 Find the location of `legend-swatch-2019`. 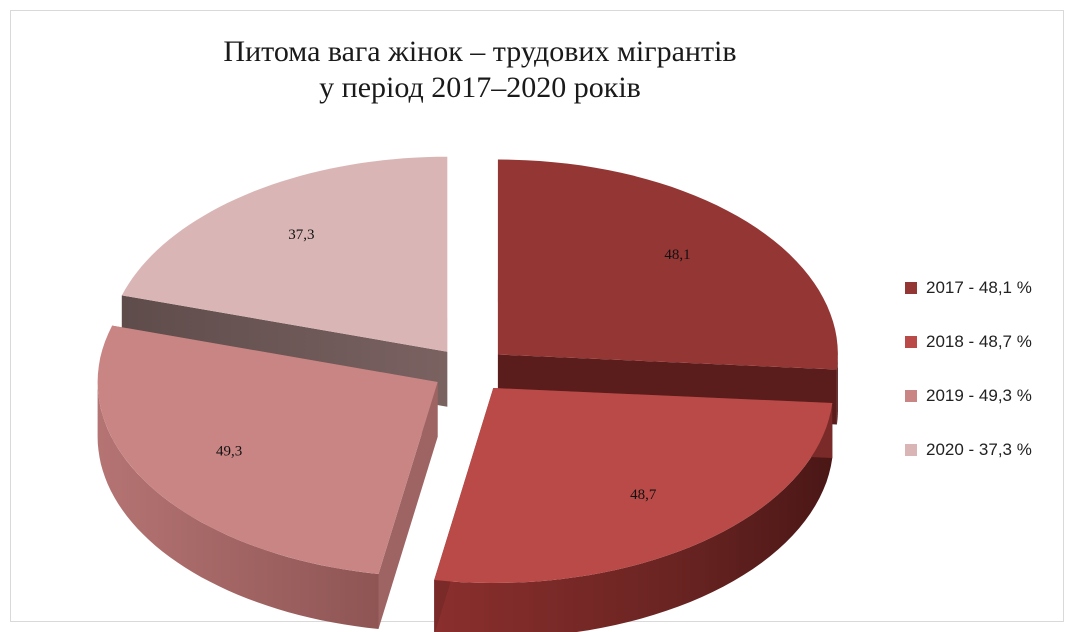

legend-swatch-2019 is located at coordinates (911, 395).